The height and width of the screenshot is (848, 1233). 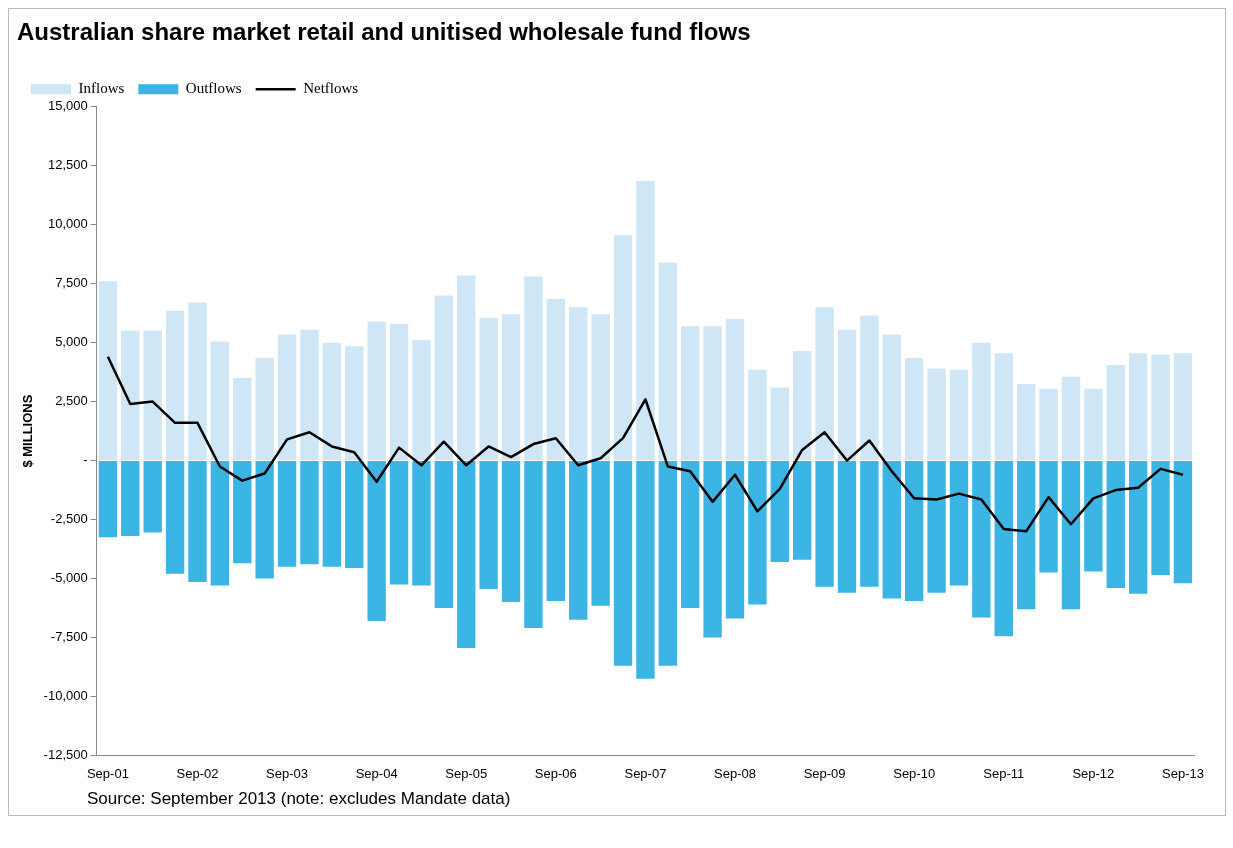 What do you see at coordinates (735, 773) in the screenshot?
I see `x-tick-label: Sep-08` at bounding box center [735, 773].